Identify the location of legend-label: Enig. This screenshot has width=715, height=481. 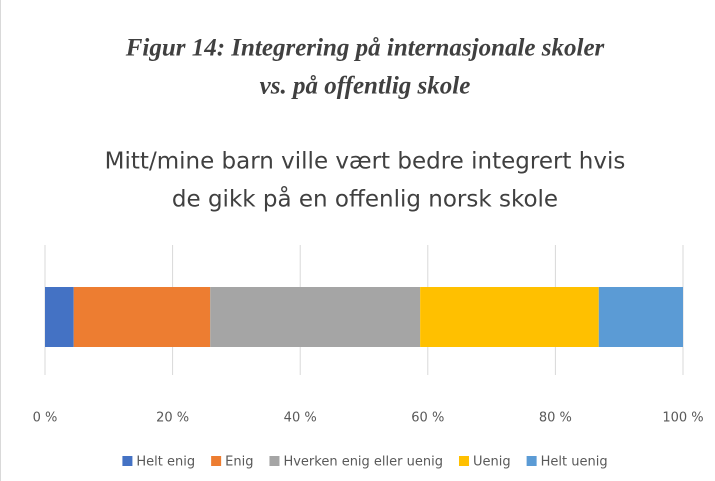
(239, 462).